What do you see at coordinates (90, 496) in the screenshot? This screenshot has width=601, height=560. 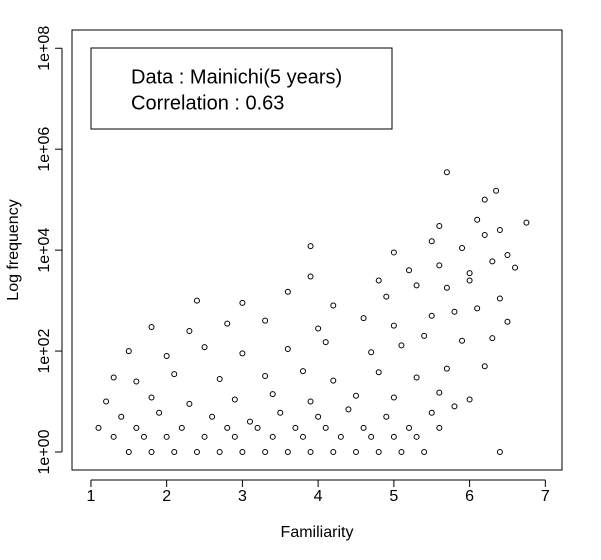 I see `x-tick-label: 1` at bounding box center [90, 496].